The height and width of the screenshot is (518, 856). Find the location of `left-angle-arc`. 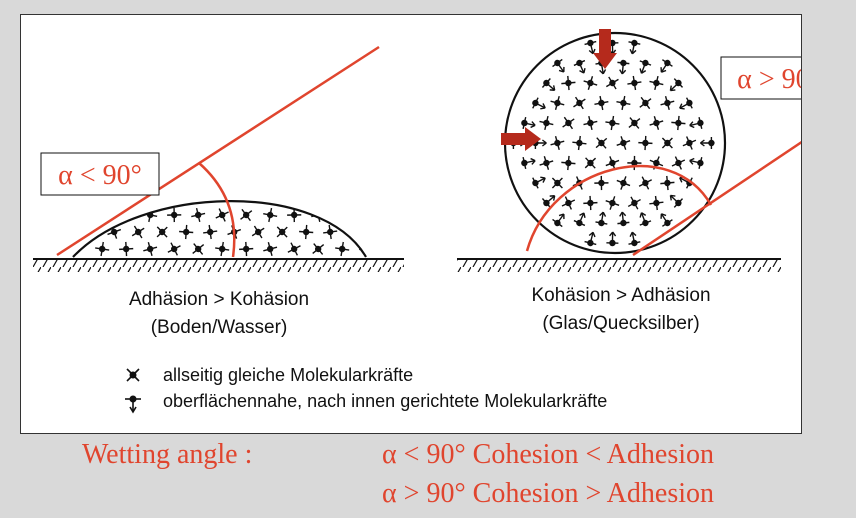

left-angle-arc is located at coordinates (216, 210).